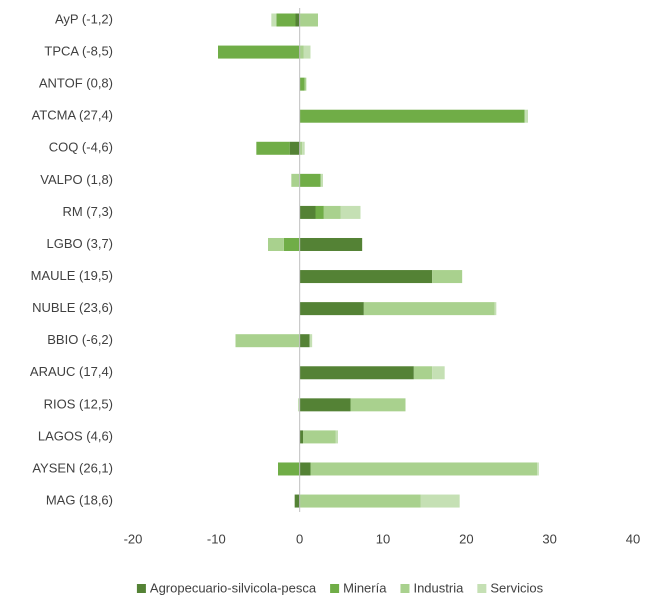  I want to click on category-label: AyP (-1,2), so click(84, 18).